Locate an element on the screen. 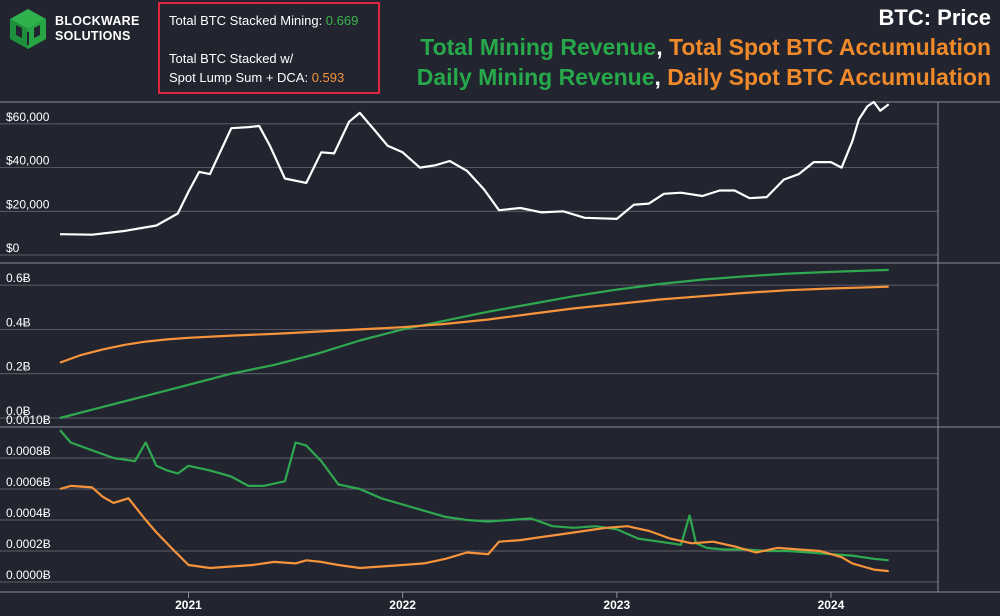 The image size is (1000, 616). y-tick-label: 0.0002Ƀ is located at coordinates (28, 544).